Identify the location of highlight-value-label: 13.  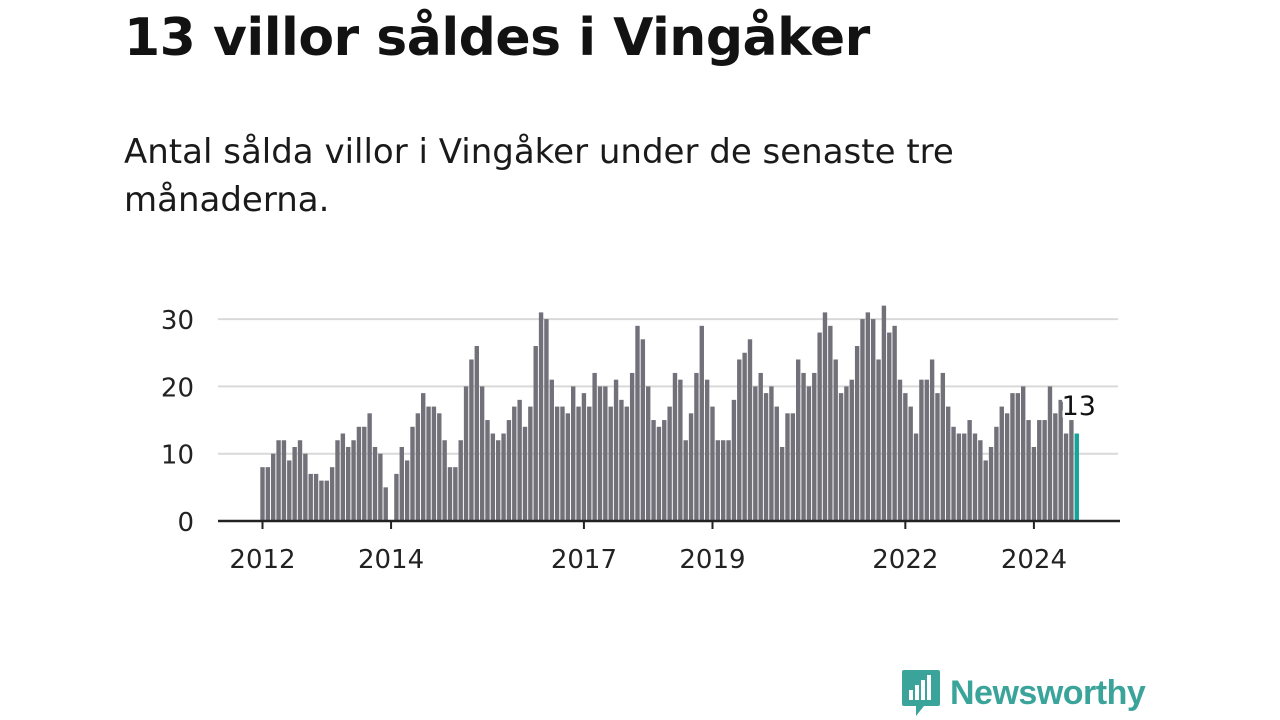
(1079, 406).